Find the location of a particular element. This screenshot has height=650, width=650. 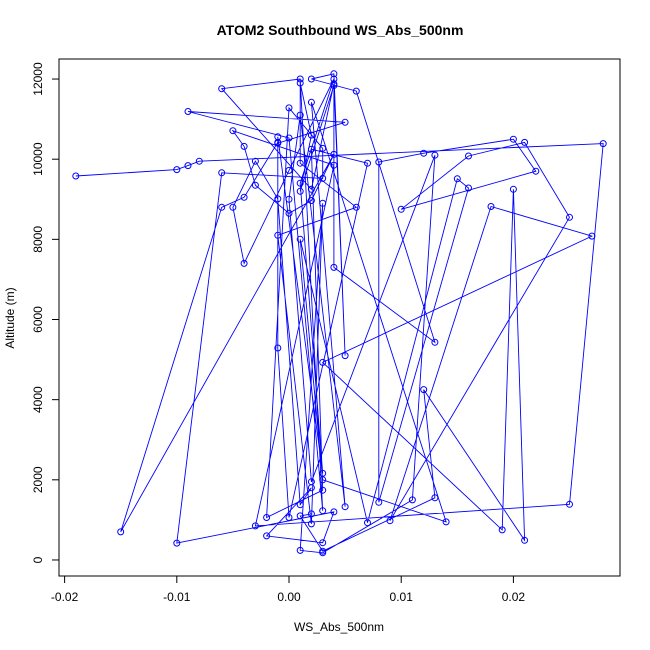

y-tick-label: 2000 is located at coordinates (38, 479).